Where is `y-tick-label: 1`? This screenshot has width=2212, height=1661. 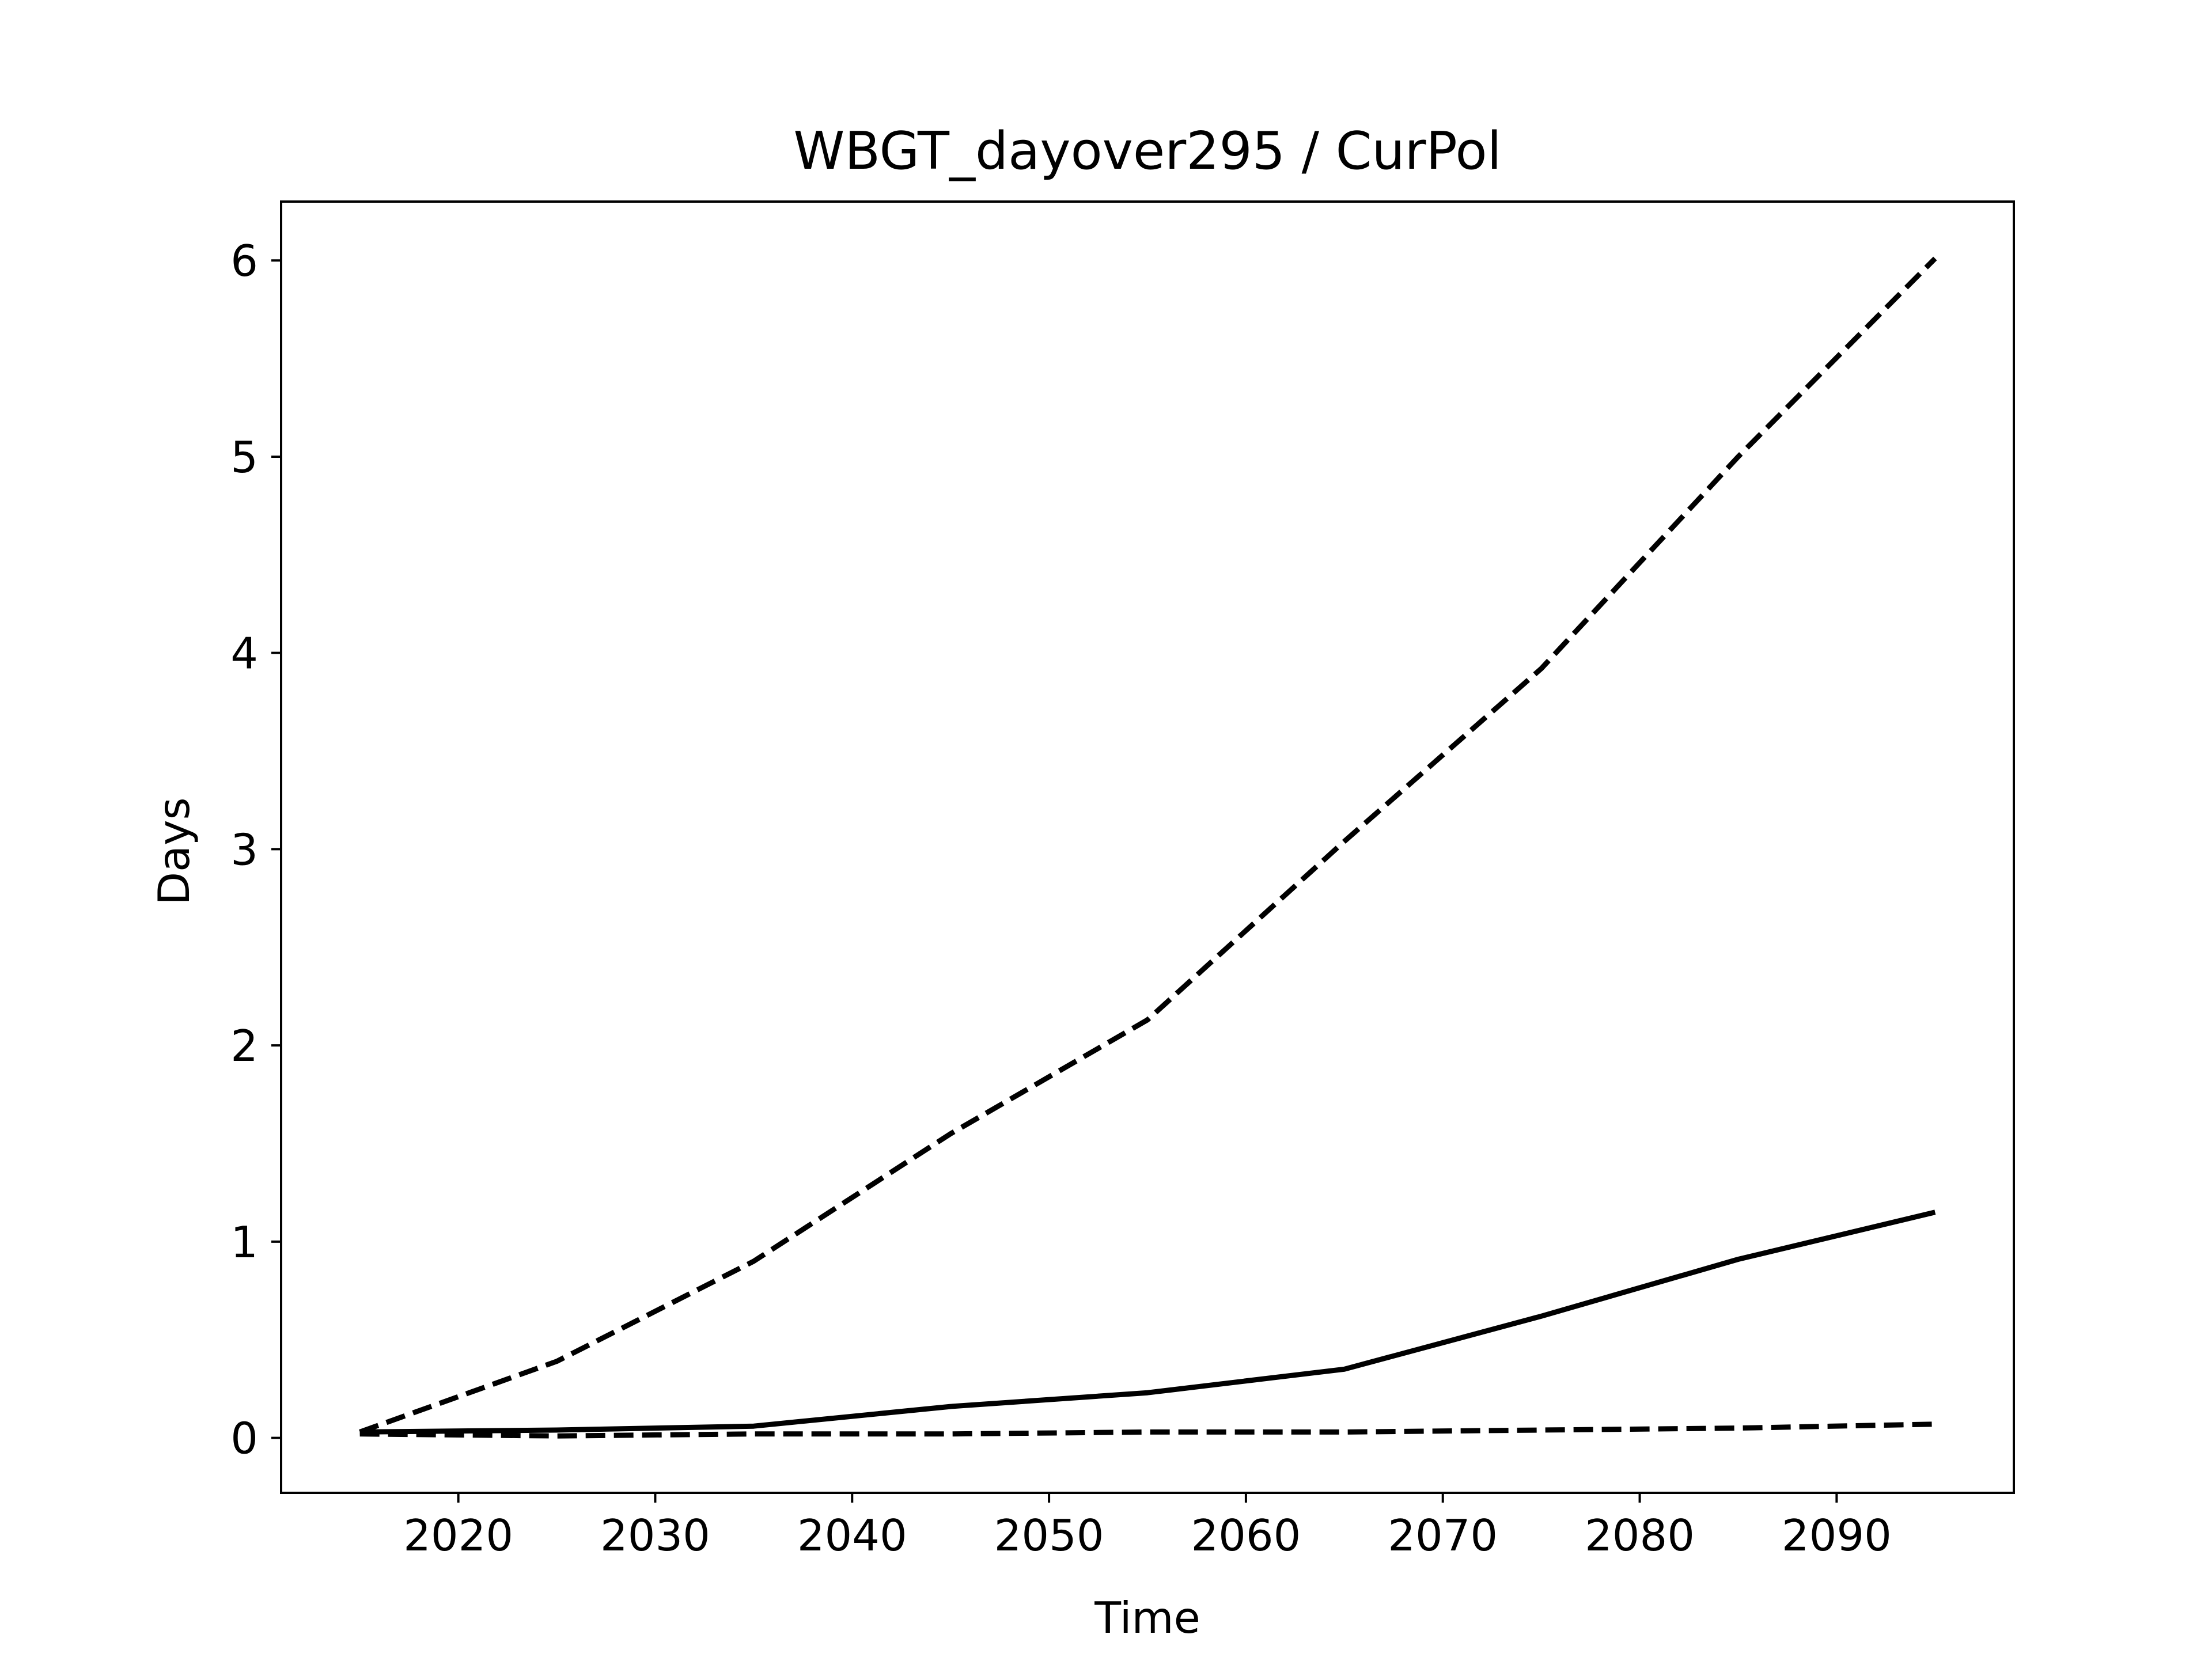 y-tick-label: 1 is located at coordinates (244, 1242).